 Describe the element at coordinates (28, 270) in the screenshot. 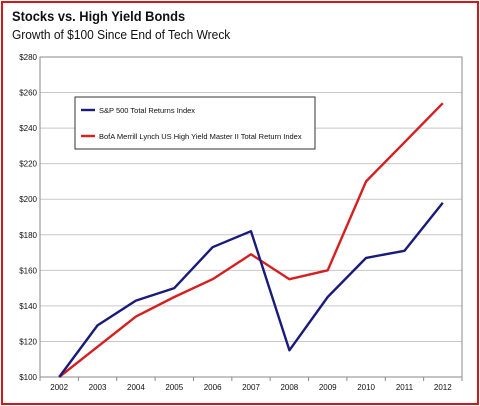

I see `y-tick-label: $160` at that location.